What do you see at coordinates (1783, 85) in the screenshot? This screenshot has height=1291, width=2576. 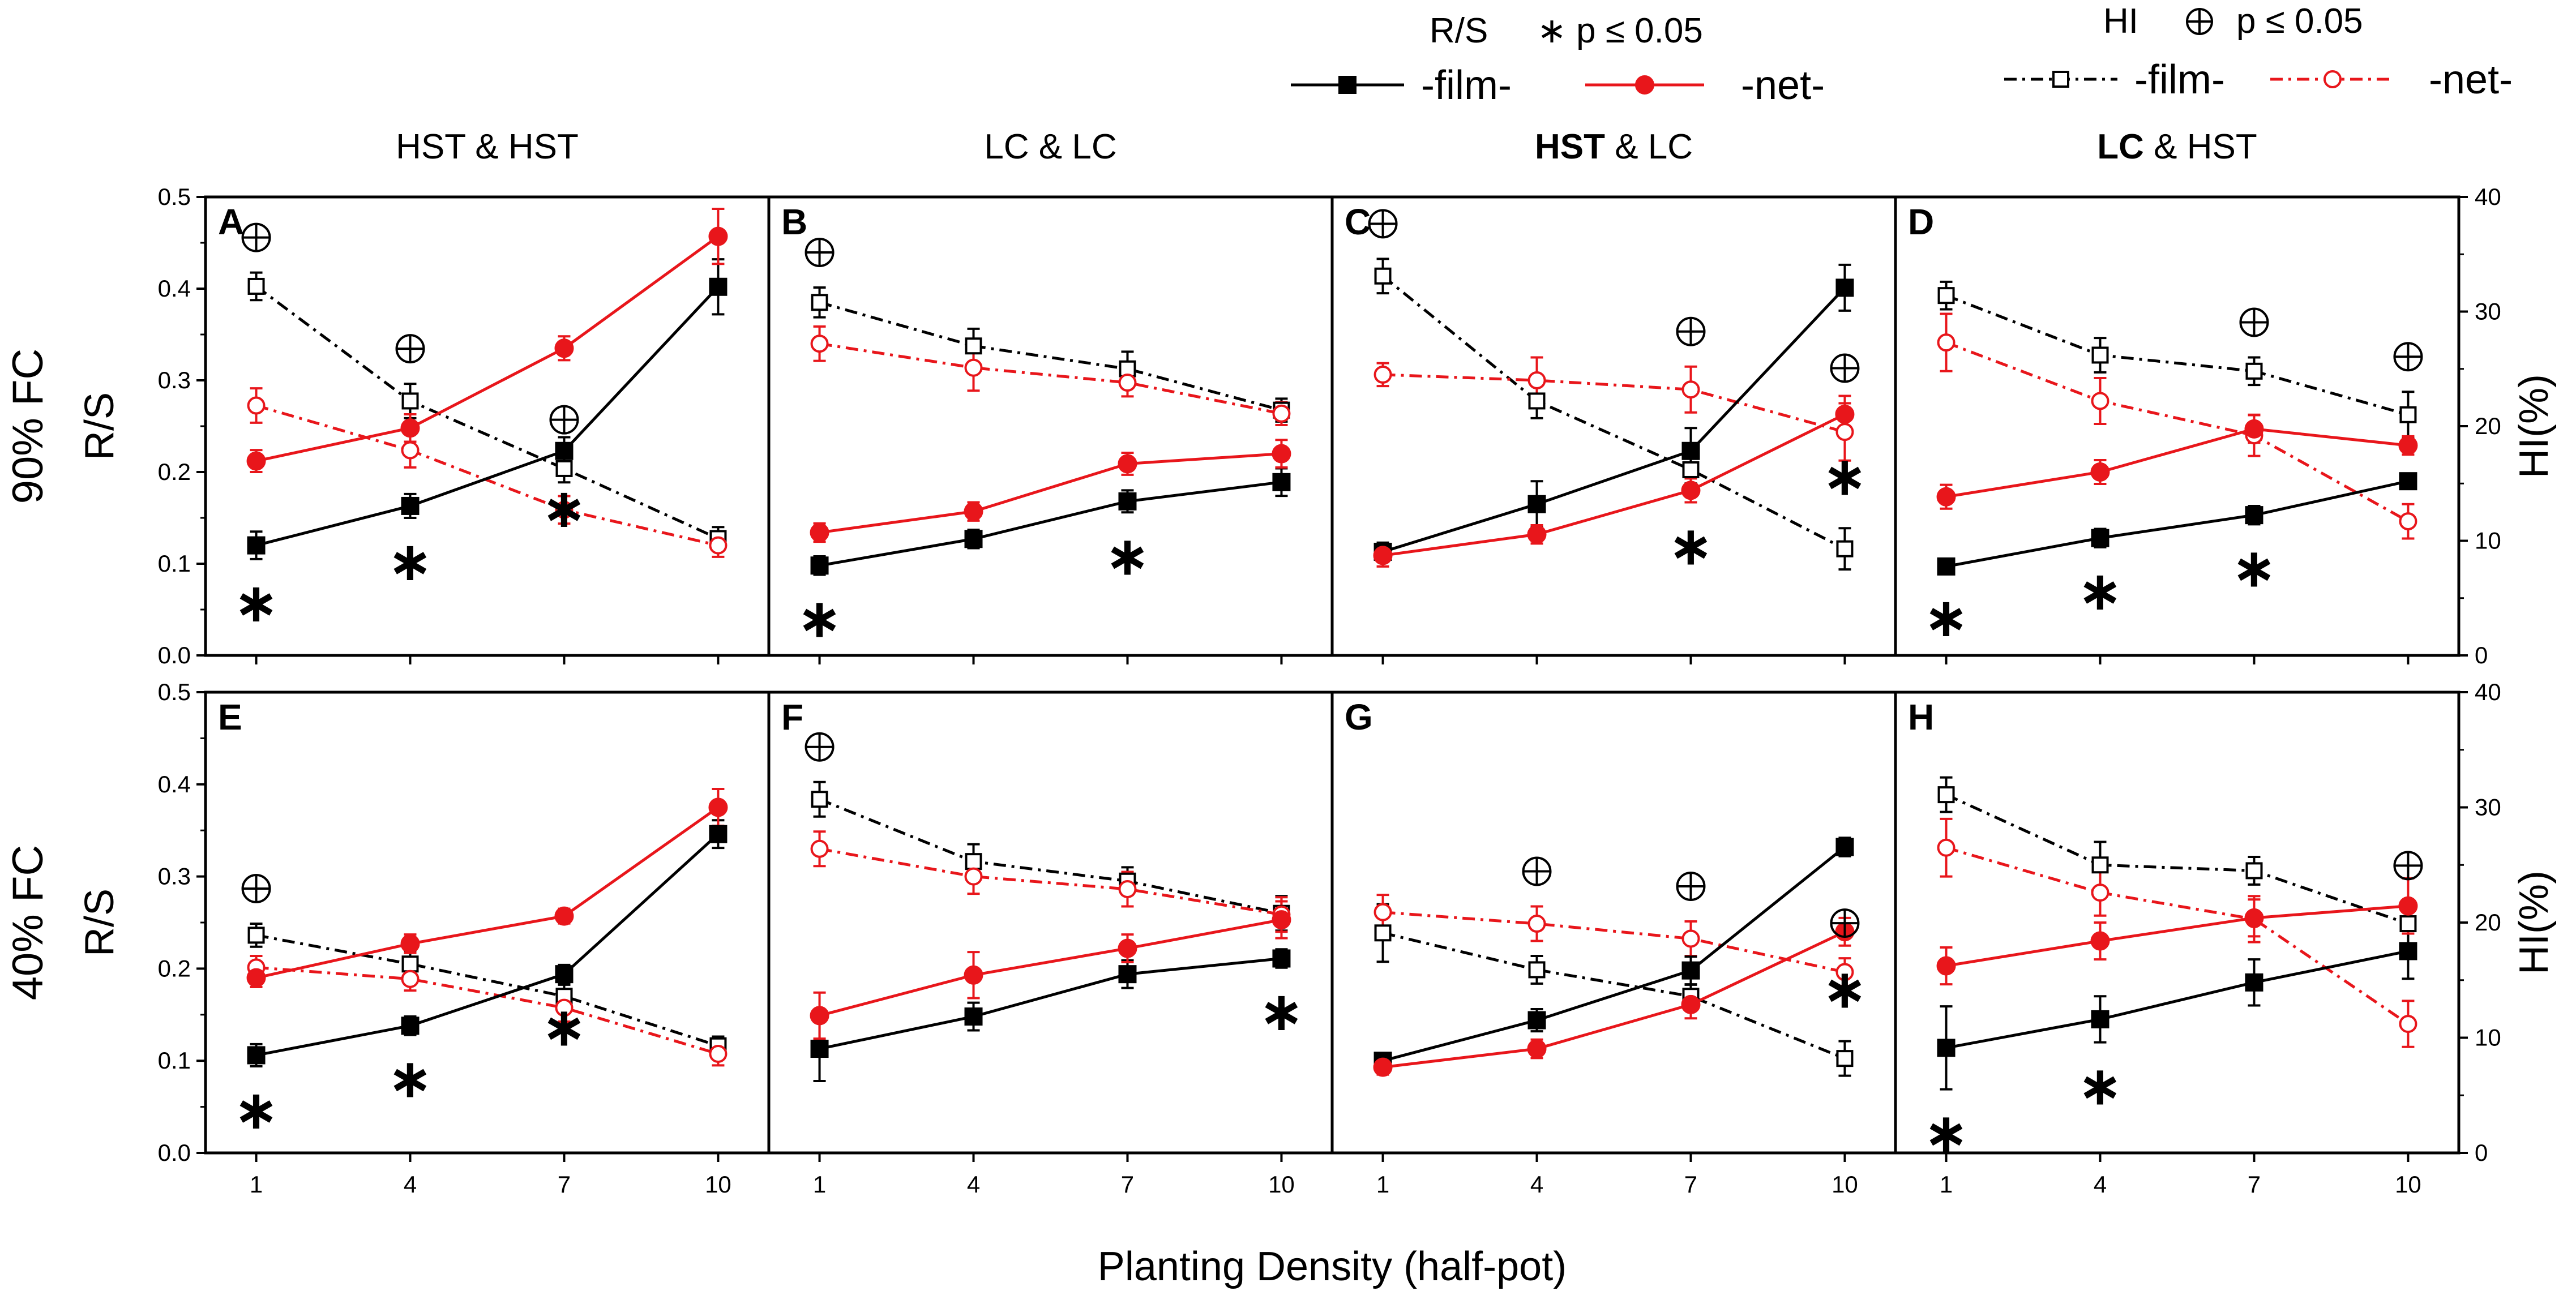 I see `legend-rs-net-label: -net-` at bounding box center [1783, 85].